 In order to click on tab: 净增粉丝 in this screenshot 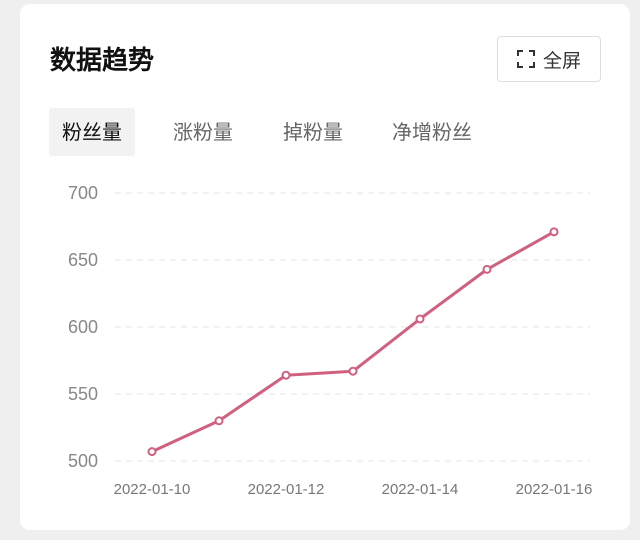, I will do `click(432, 132)`.